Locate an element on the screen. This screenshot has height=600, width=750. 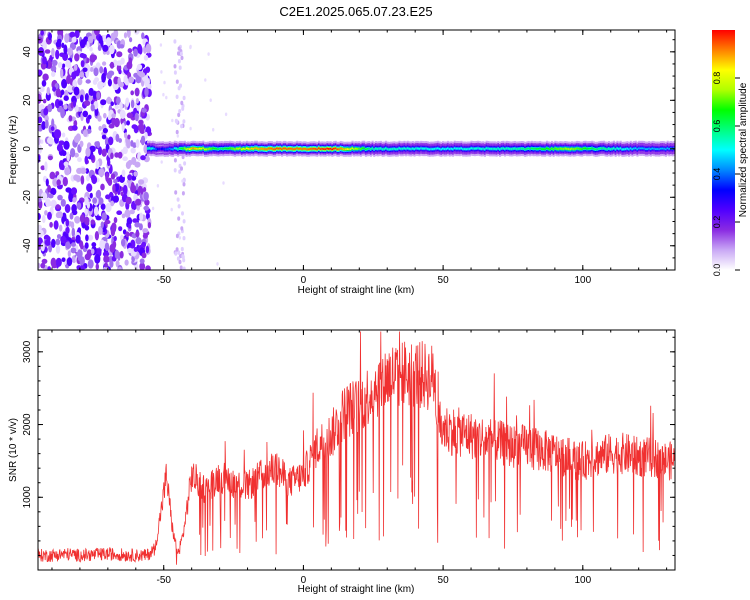
snr-y-axis-label: SNR (10 * v/v) is located at coordinates (13, 450).